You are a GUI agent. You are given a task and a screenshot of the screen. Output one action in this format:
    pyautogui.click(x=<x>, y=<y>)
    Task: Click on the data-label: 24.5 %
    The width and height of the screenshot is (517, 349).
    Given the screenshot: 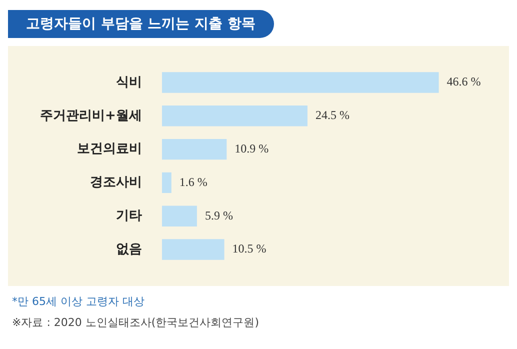 What is the action you would take?
    pyautogui.click(x=332, y=115)
    